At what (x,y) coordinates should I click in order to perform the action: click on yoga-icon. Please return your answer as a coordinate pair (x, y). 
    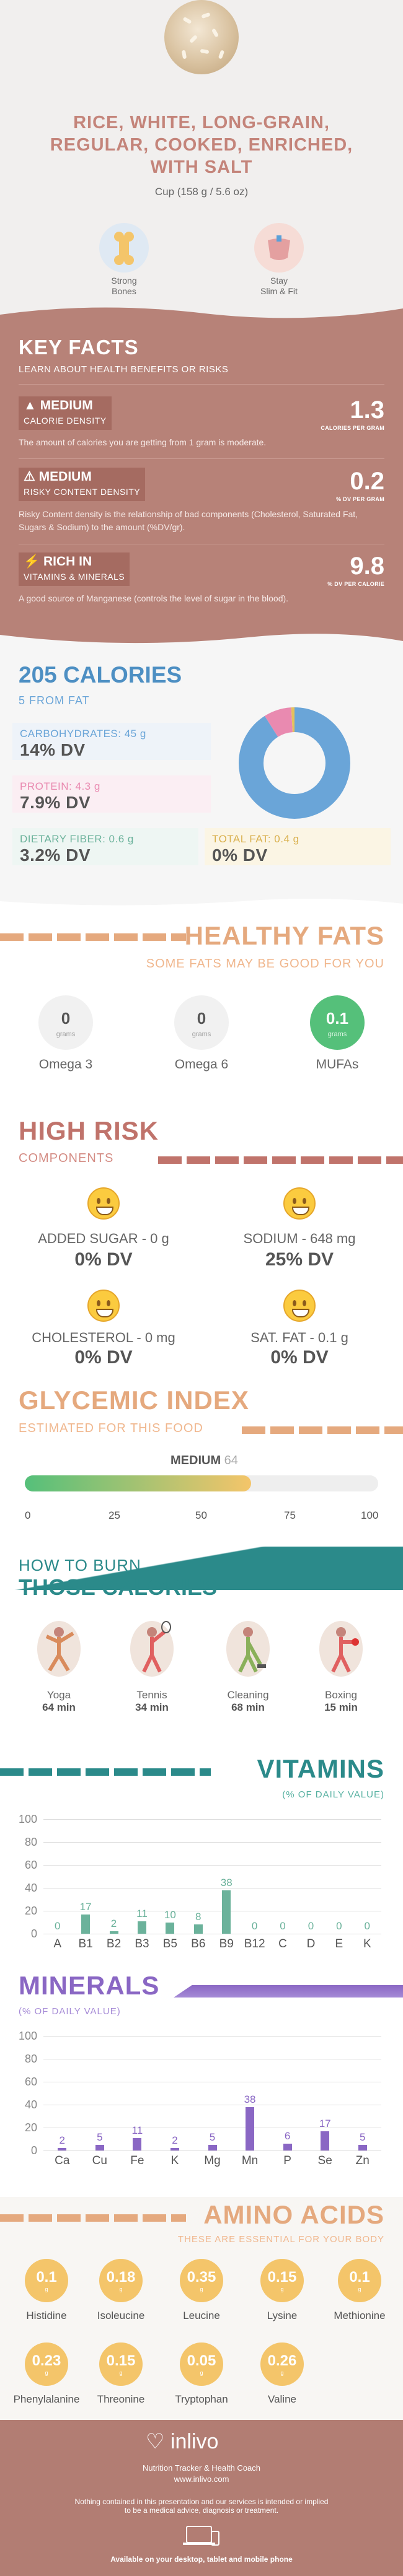
    Looking at the image, I should click on (59, 1649).